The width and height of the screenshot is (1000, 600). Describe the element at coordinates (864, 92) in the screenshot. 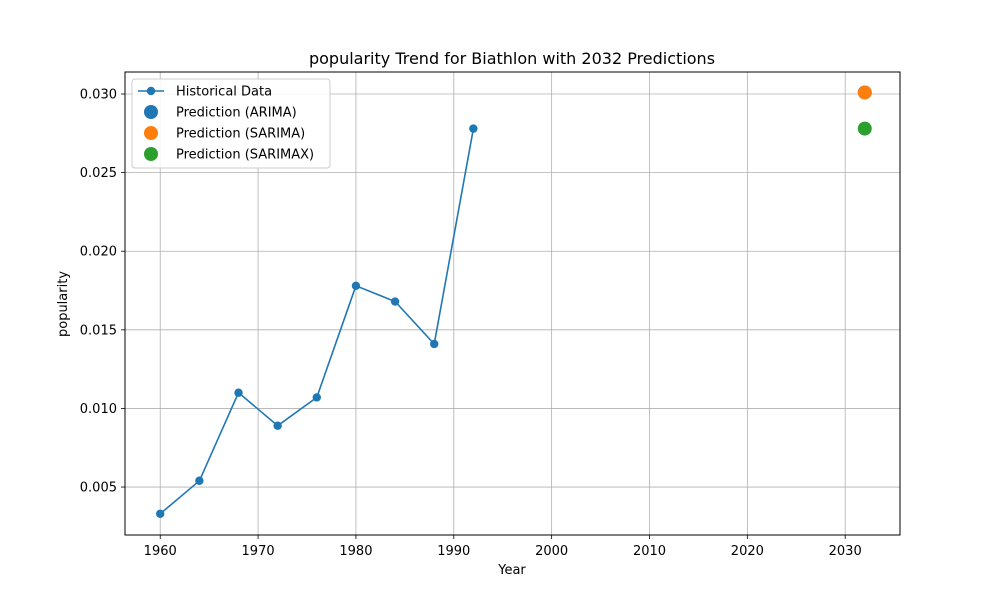

I see `prediction-sarima-point` at that location.